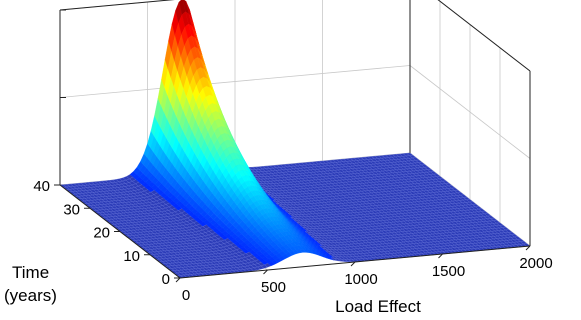 The width and height of the screenshot is (581, 320). I want to click on x-axis-label: Load Effect, so click(378, 306).